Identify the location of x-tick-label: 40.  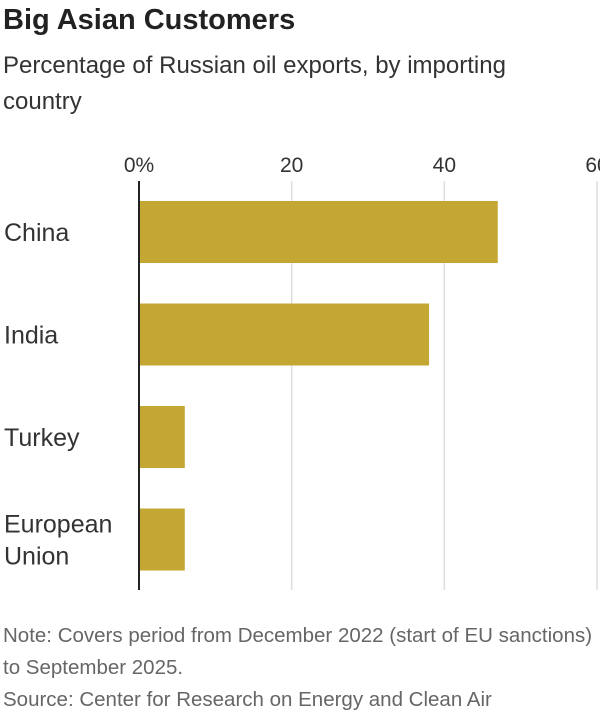
(444, 165).